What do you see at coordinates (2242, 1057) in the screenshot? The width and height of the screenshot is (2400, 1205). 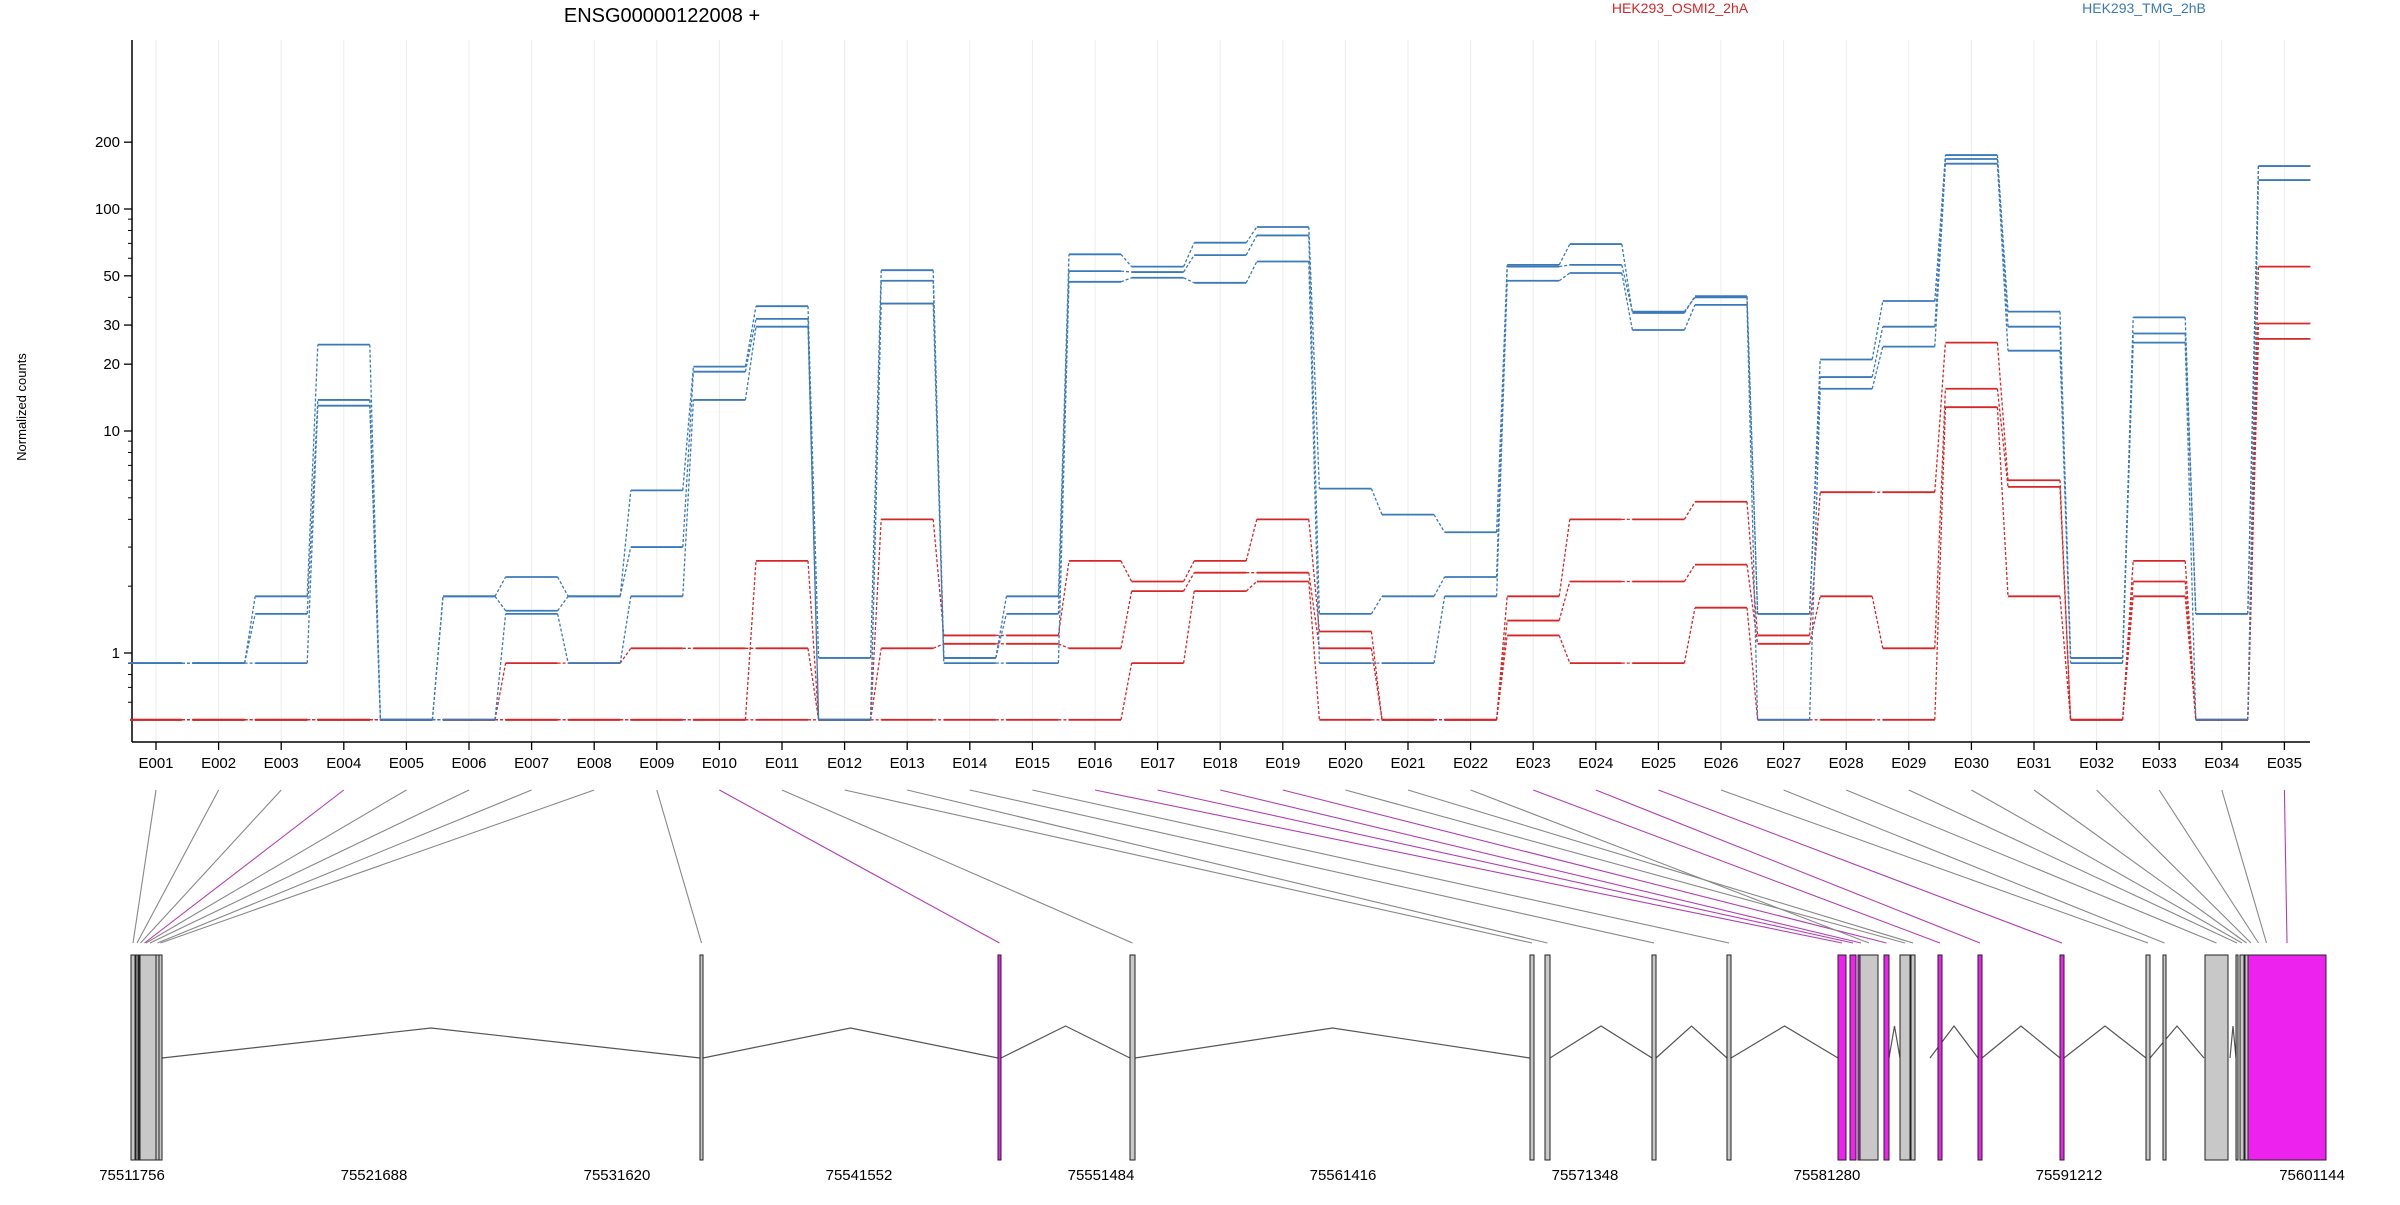 I see `exon-box-E030` at bounding box center [2242, 1057].